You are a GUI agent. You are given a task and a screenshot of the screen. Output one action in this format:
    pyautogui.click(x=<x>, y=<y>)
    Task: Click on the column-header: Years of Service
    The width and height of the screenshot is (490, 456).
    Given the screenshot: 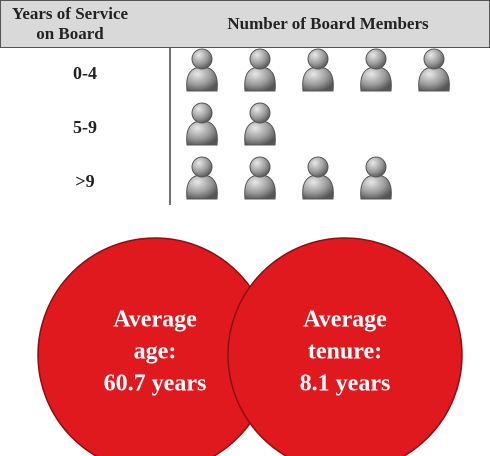 What is the action you would take?
    pyautogui.click(x=70, y=13)
    